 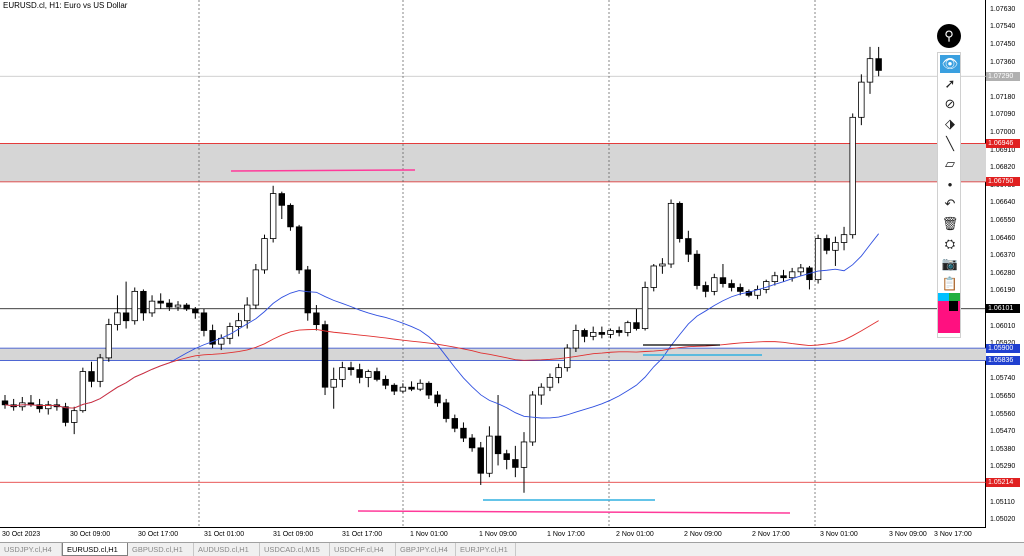 What do you see at coordinates (1003, 220) in the screenshot?
I see `price-label: 1.06550` at bounding box center [1003, 220].